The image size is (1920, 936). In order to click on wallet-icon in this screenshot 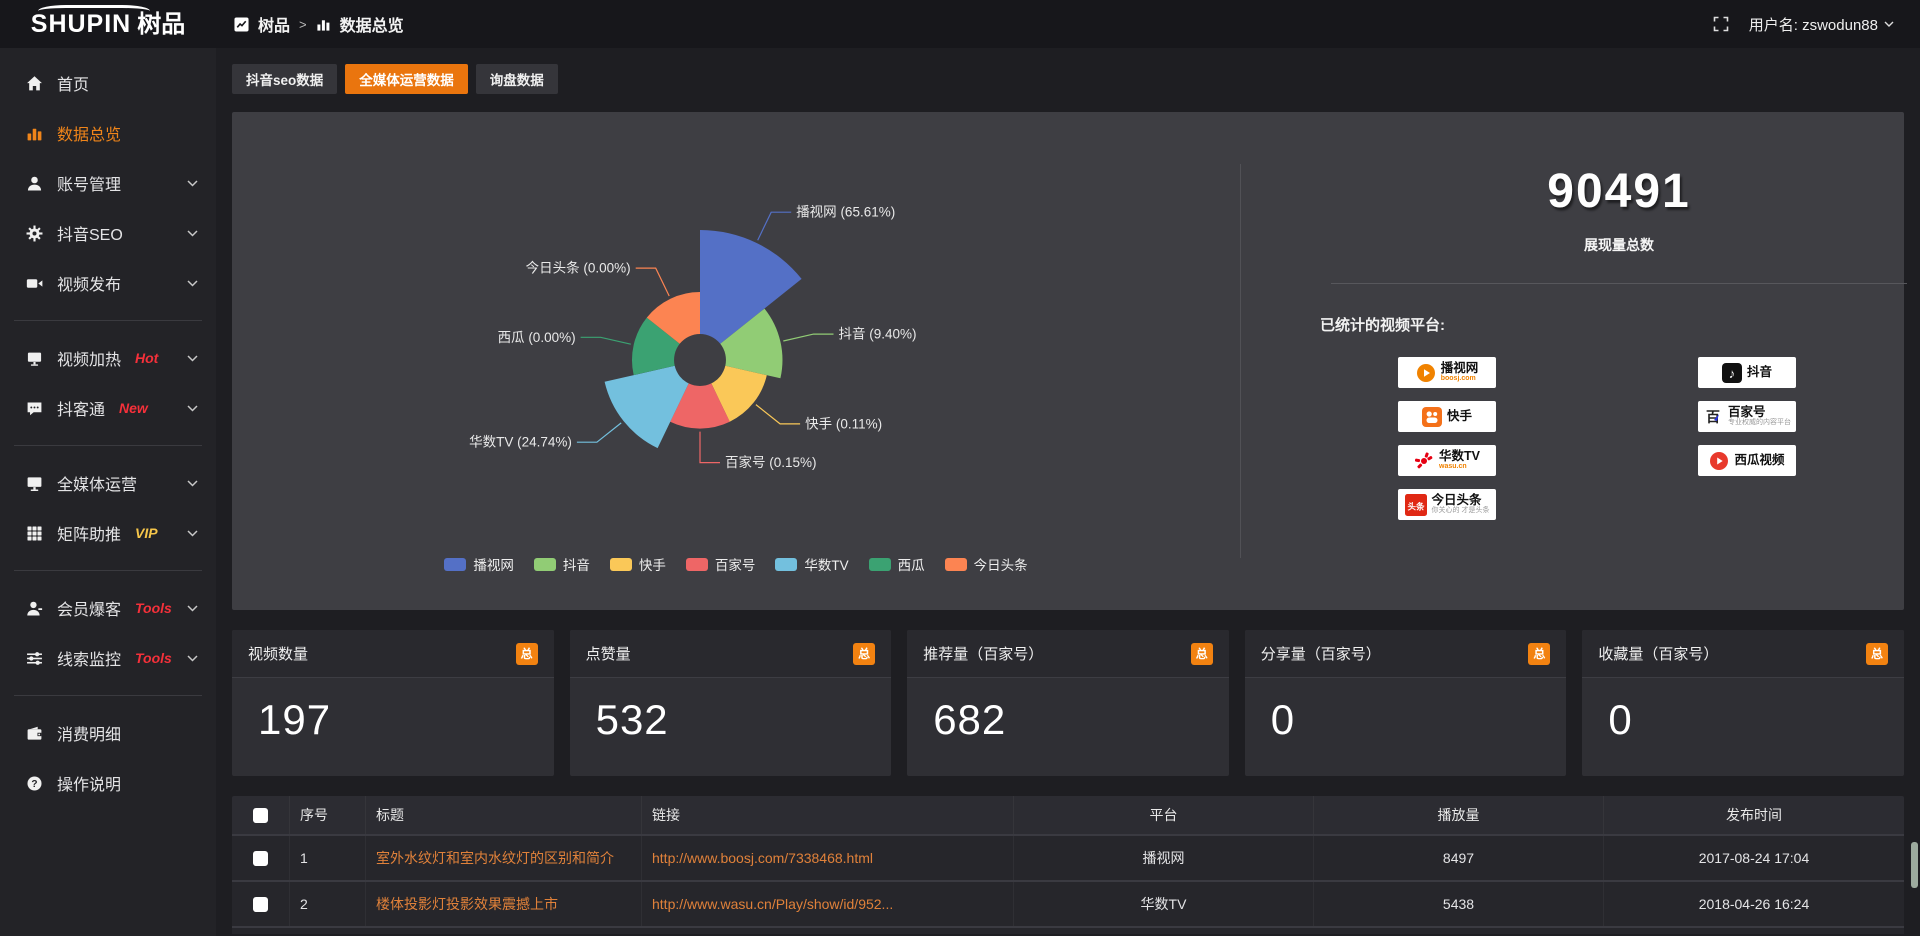, I will do `click(34, 733)`.